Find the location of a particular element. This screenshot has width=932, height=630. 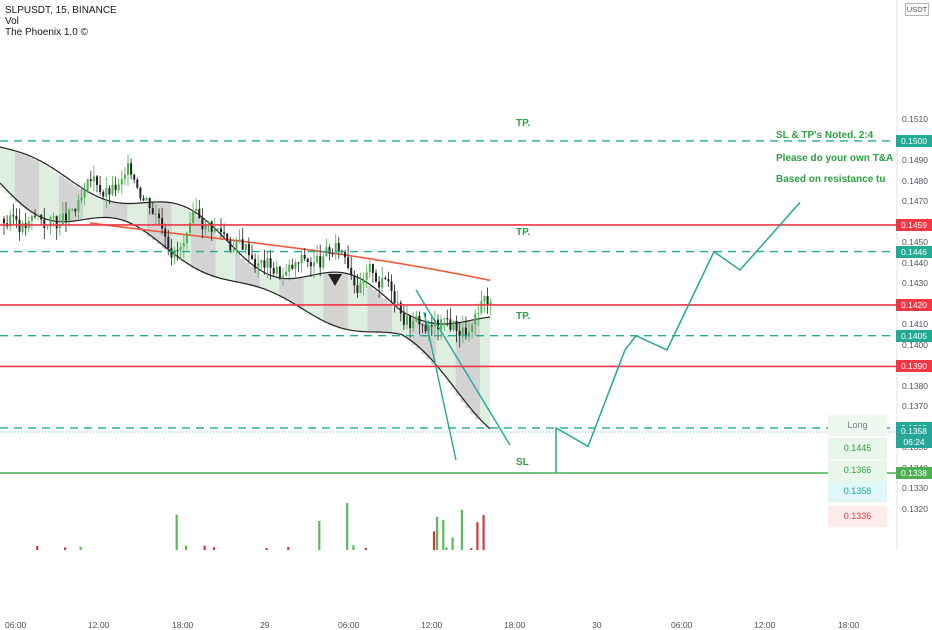

note-line-1: SL & TP's Noted. 2:4 is located at coordinates (825, 135).